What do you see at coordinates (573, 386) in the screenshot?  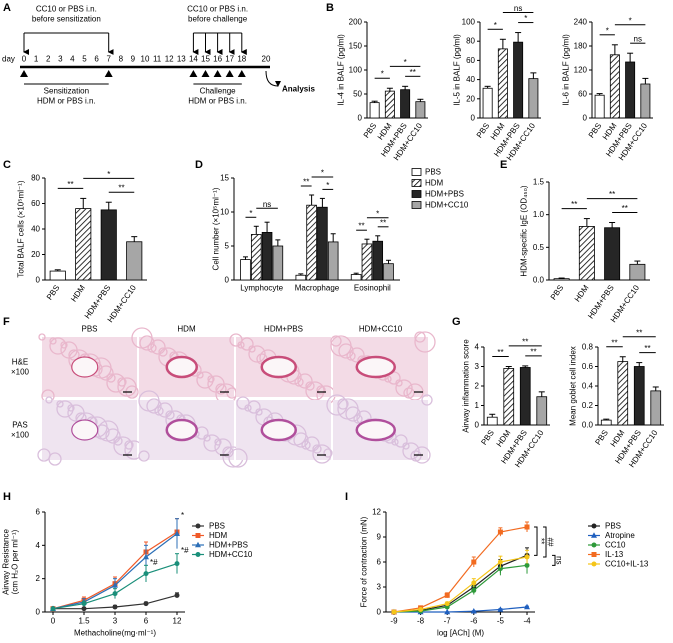 I see `y-axis-label: Mean goblet cell index` at bounding box center [573, 386].